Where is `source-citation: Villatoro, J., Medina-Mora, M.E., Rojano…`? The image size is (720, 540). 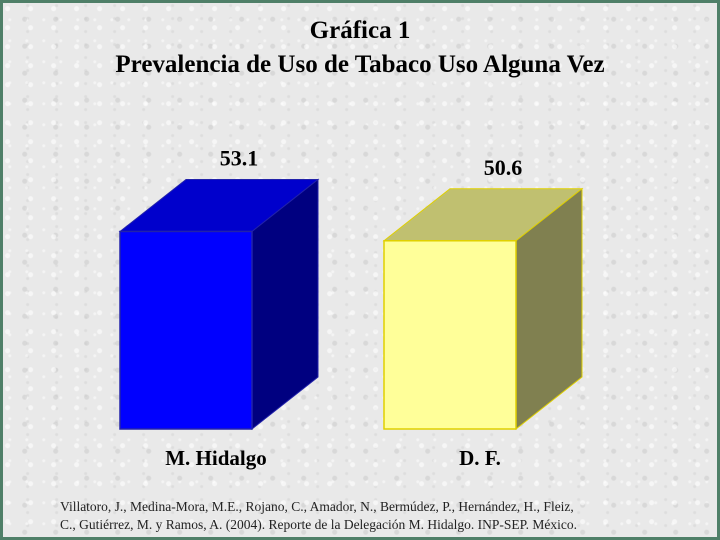
source-citation: Villatoro, J., Medina-Mora, M.E., Rojano… is located at coordinates (380, 516).